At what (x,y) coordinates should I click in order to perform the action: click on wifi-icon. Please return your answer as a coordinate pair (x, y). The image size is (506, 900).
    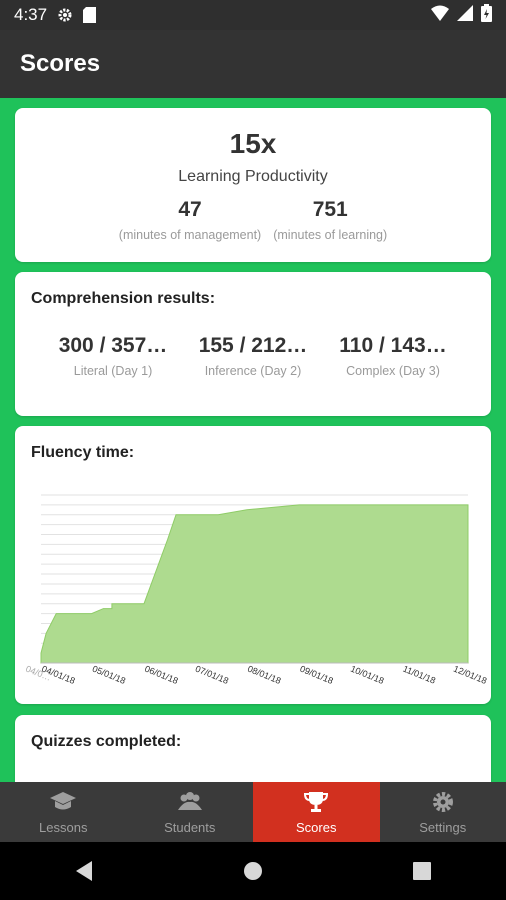
    Looking at the image, I should click on (440, 15).